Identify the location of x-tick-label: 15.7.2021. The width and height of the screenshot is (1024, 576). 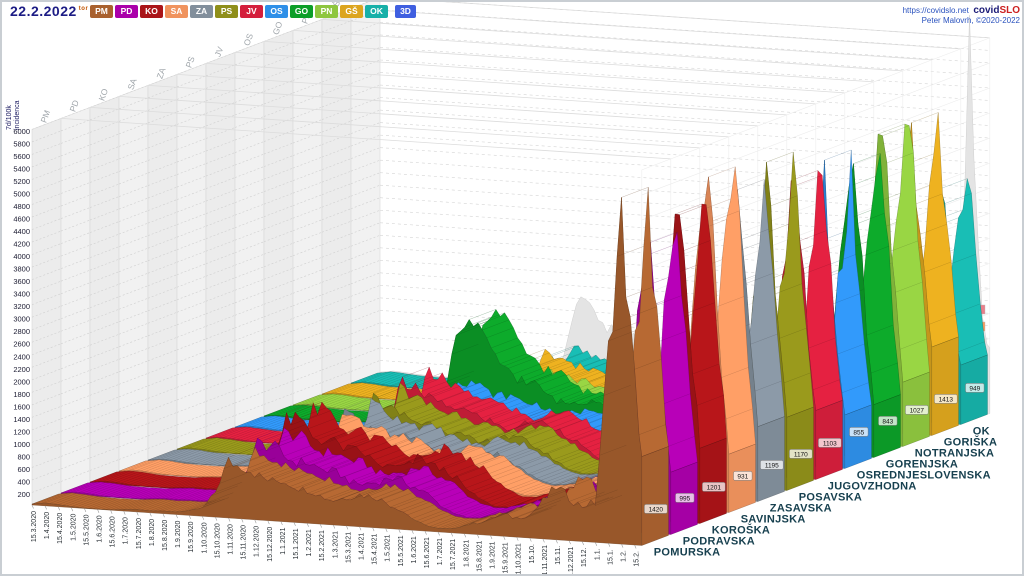
(453, 554).